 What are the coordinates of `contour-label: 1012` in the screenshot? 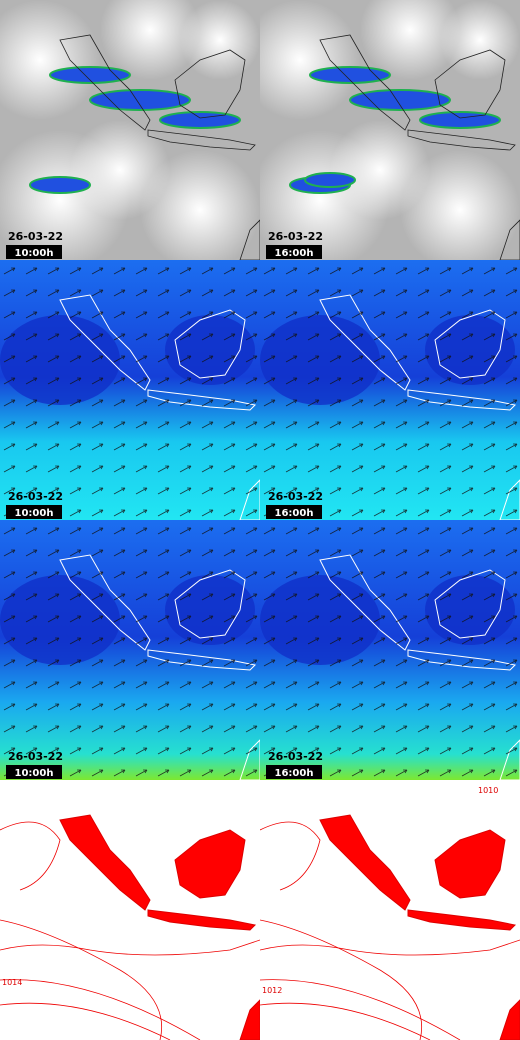 It's located at (272, 990).